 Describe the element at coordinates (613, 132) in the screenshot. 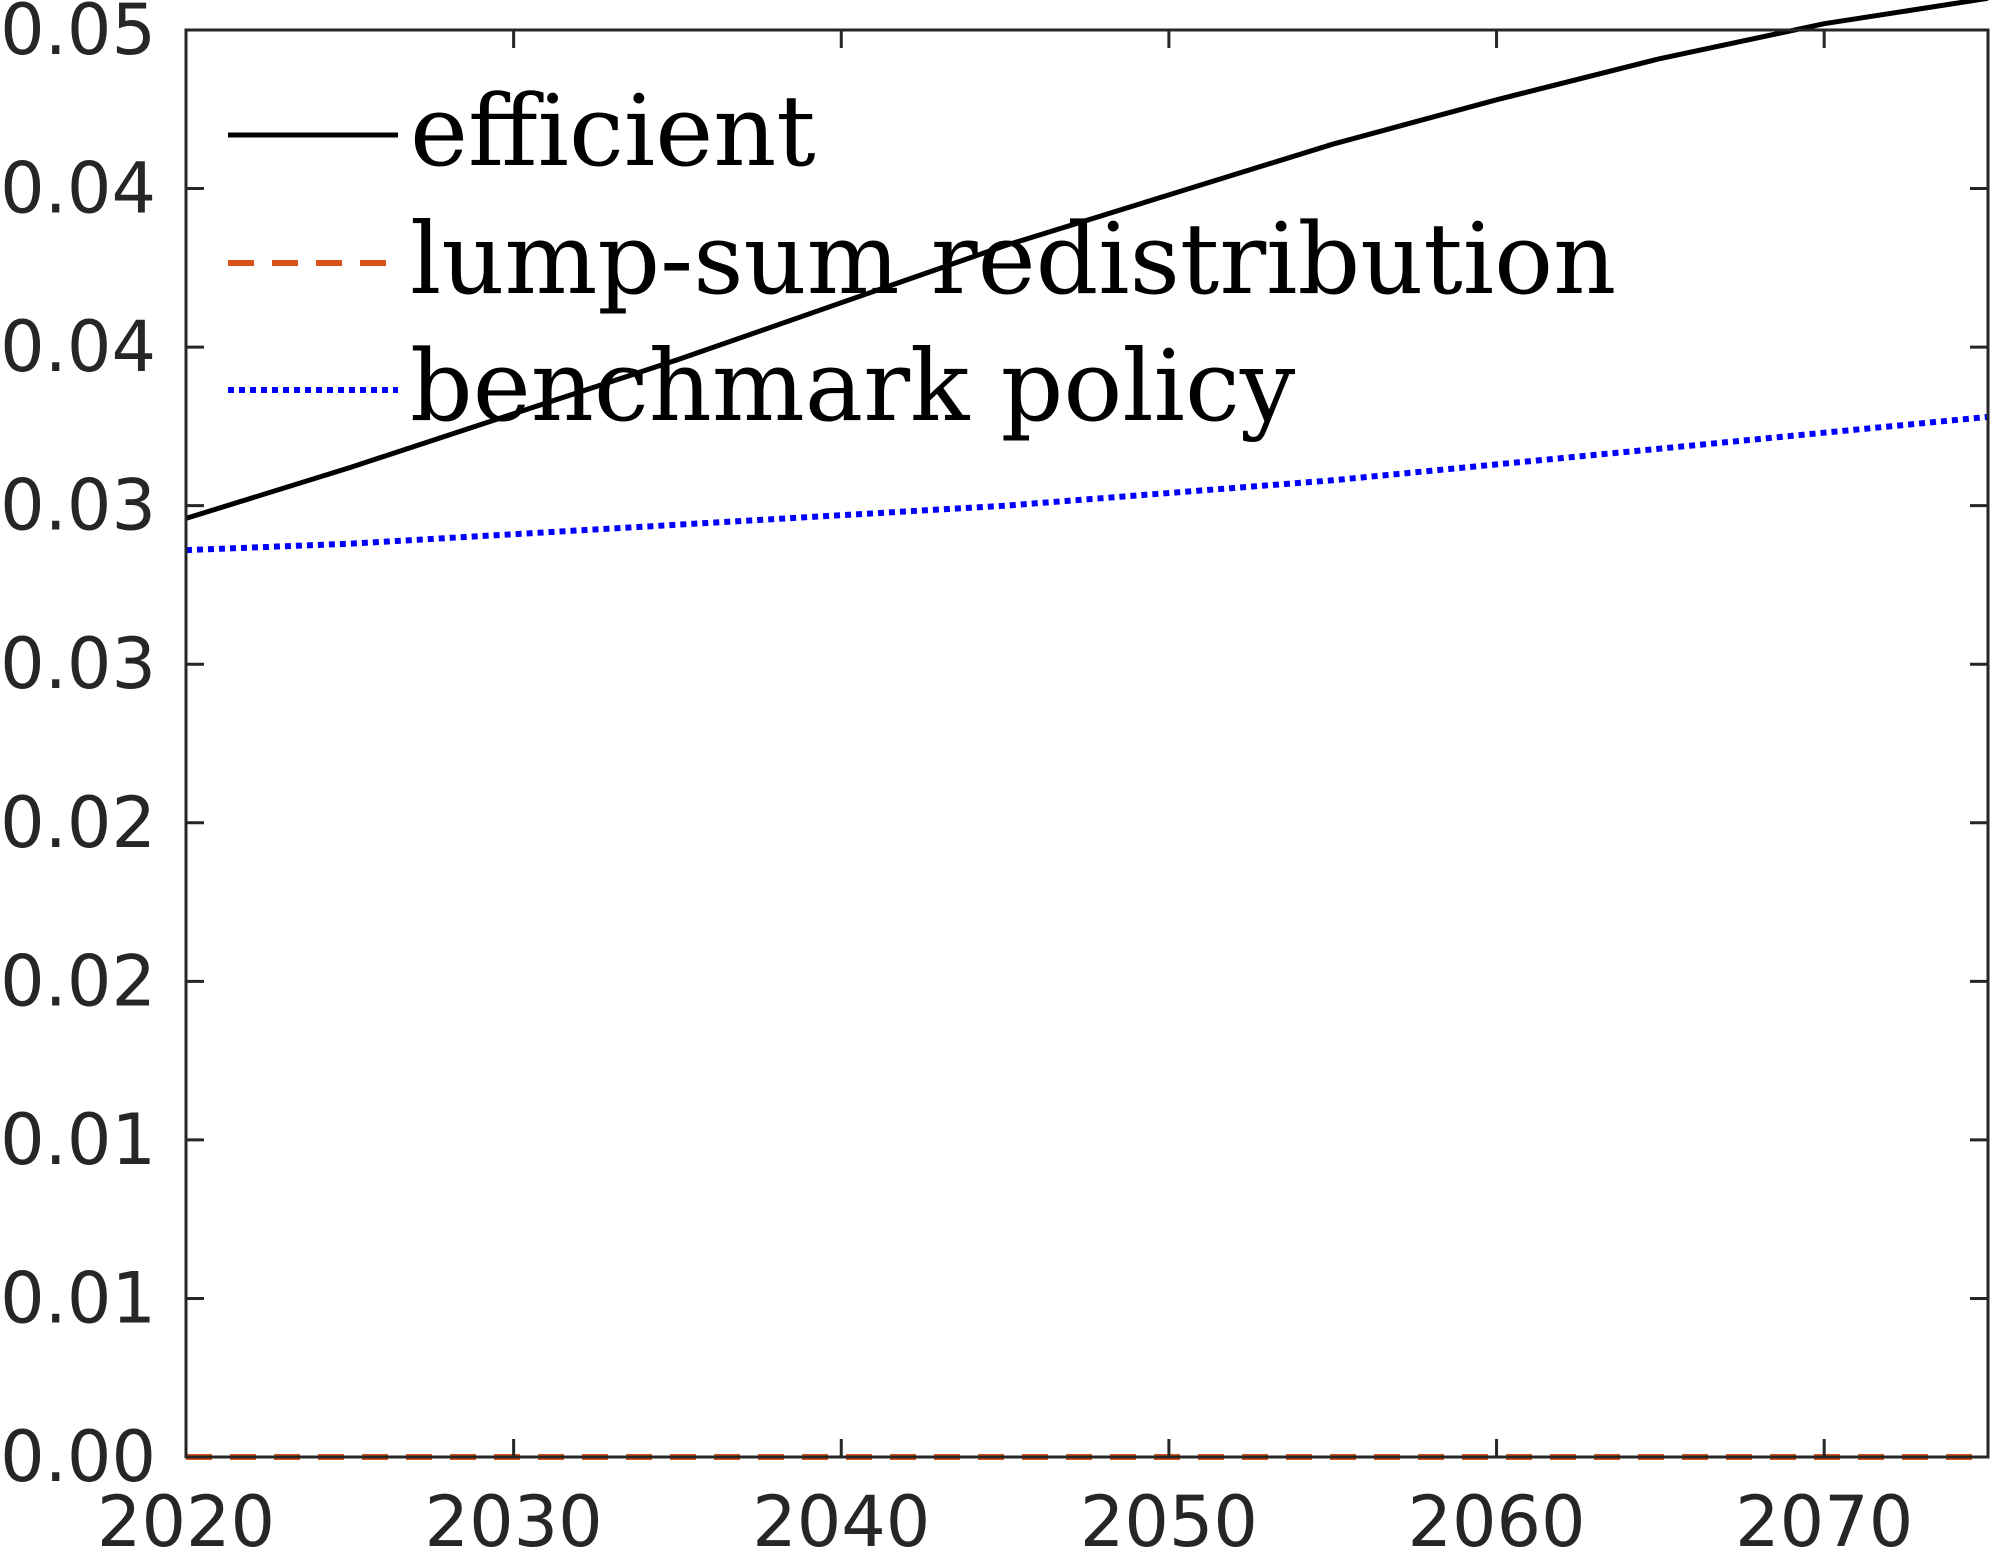

I see `legend-label-0: efficient` at that location.